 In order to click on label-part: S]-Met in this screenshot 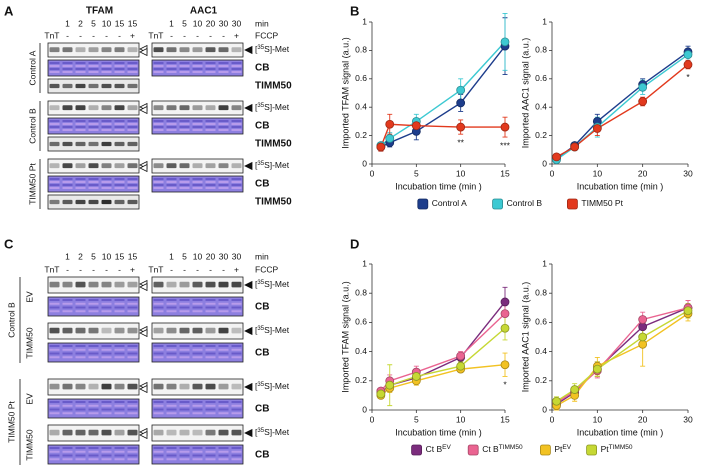, I will do `click(277, 165)`.